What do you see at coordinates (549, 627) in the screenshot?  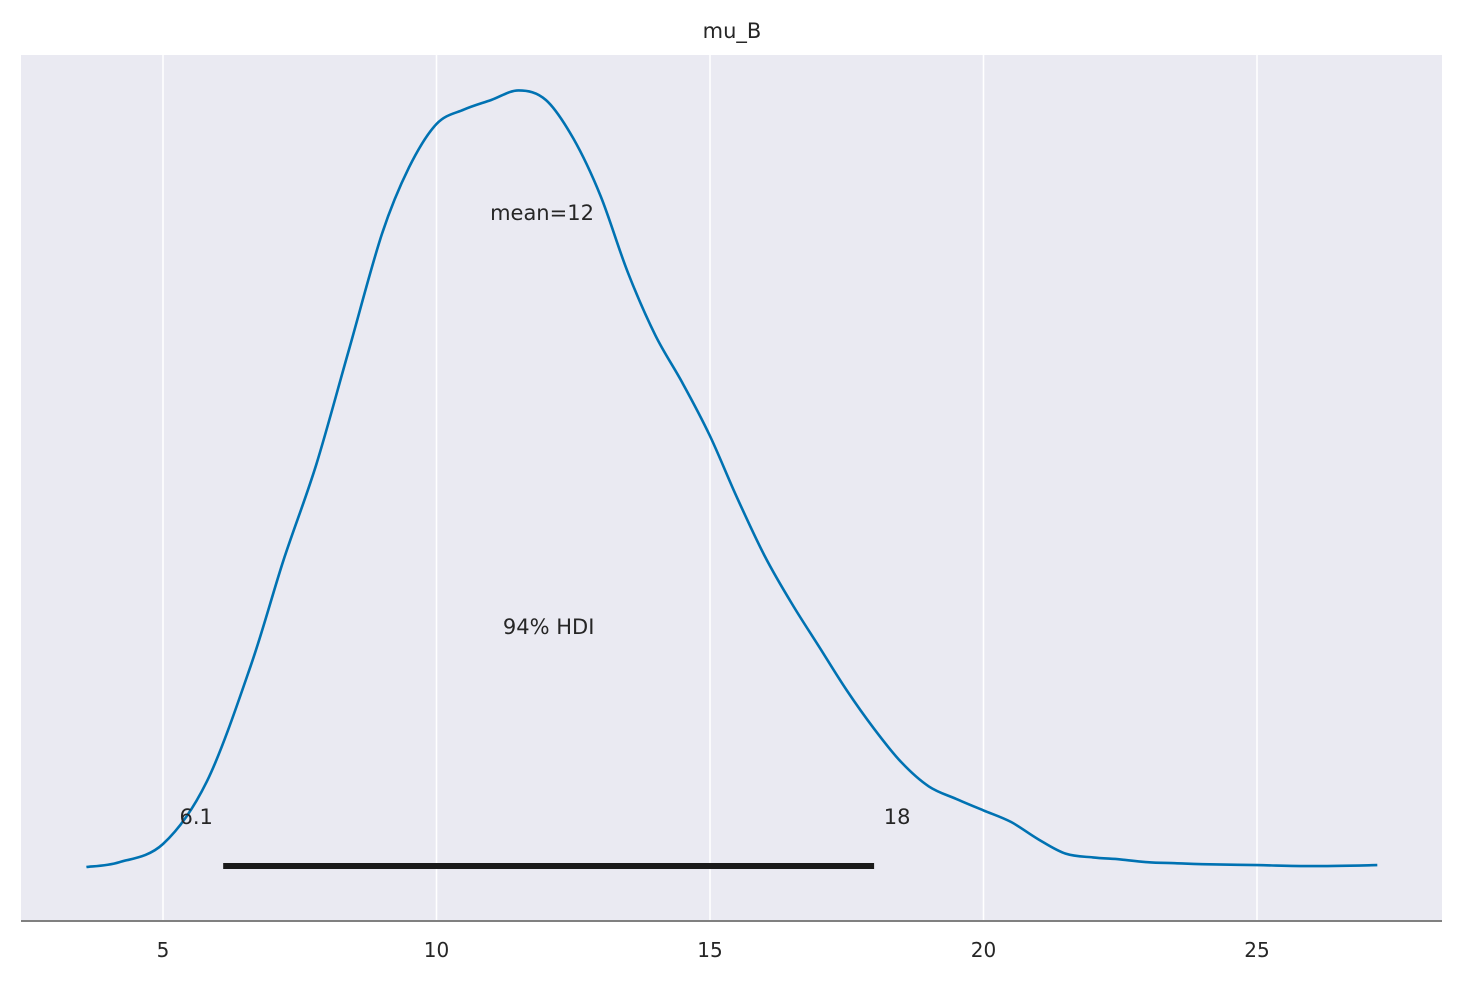 I see `hdi-label: 94% HDI` at bounding box center [549, 627].